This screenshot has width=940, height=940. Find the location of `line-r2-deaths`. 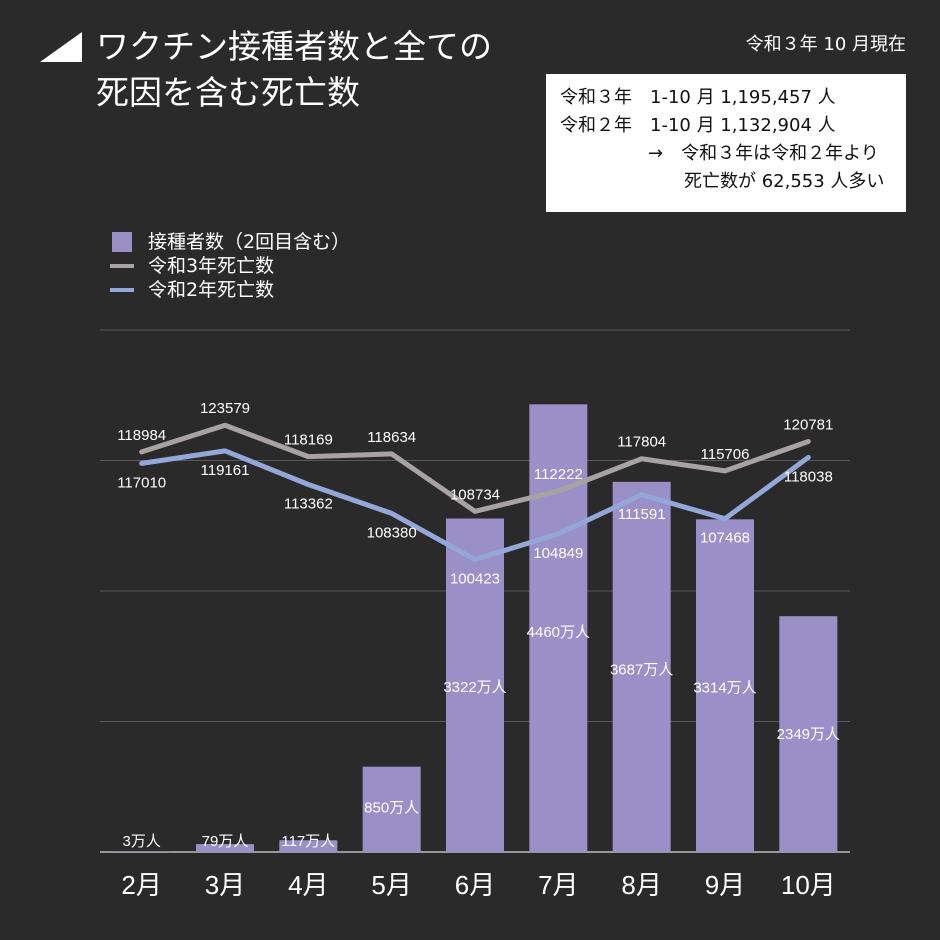

line-r2-deaths is located at coordinates (475, 505).